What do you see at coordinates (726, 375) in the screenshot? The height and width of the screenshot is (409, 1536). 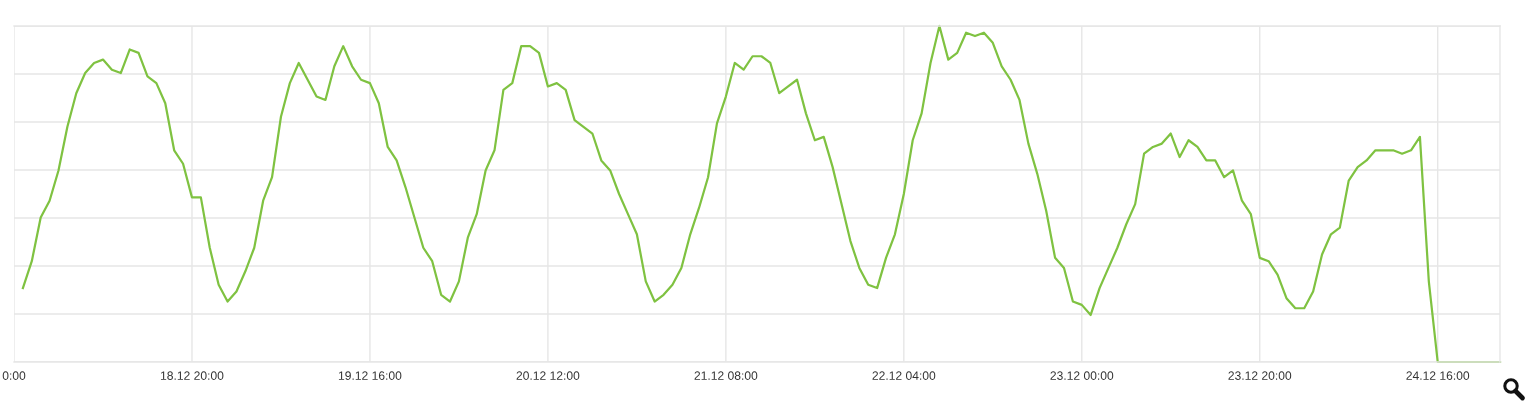 I see `x-tick-label: 21.12 08:00` at bounding box center [726, 375].